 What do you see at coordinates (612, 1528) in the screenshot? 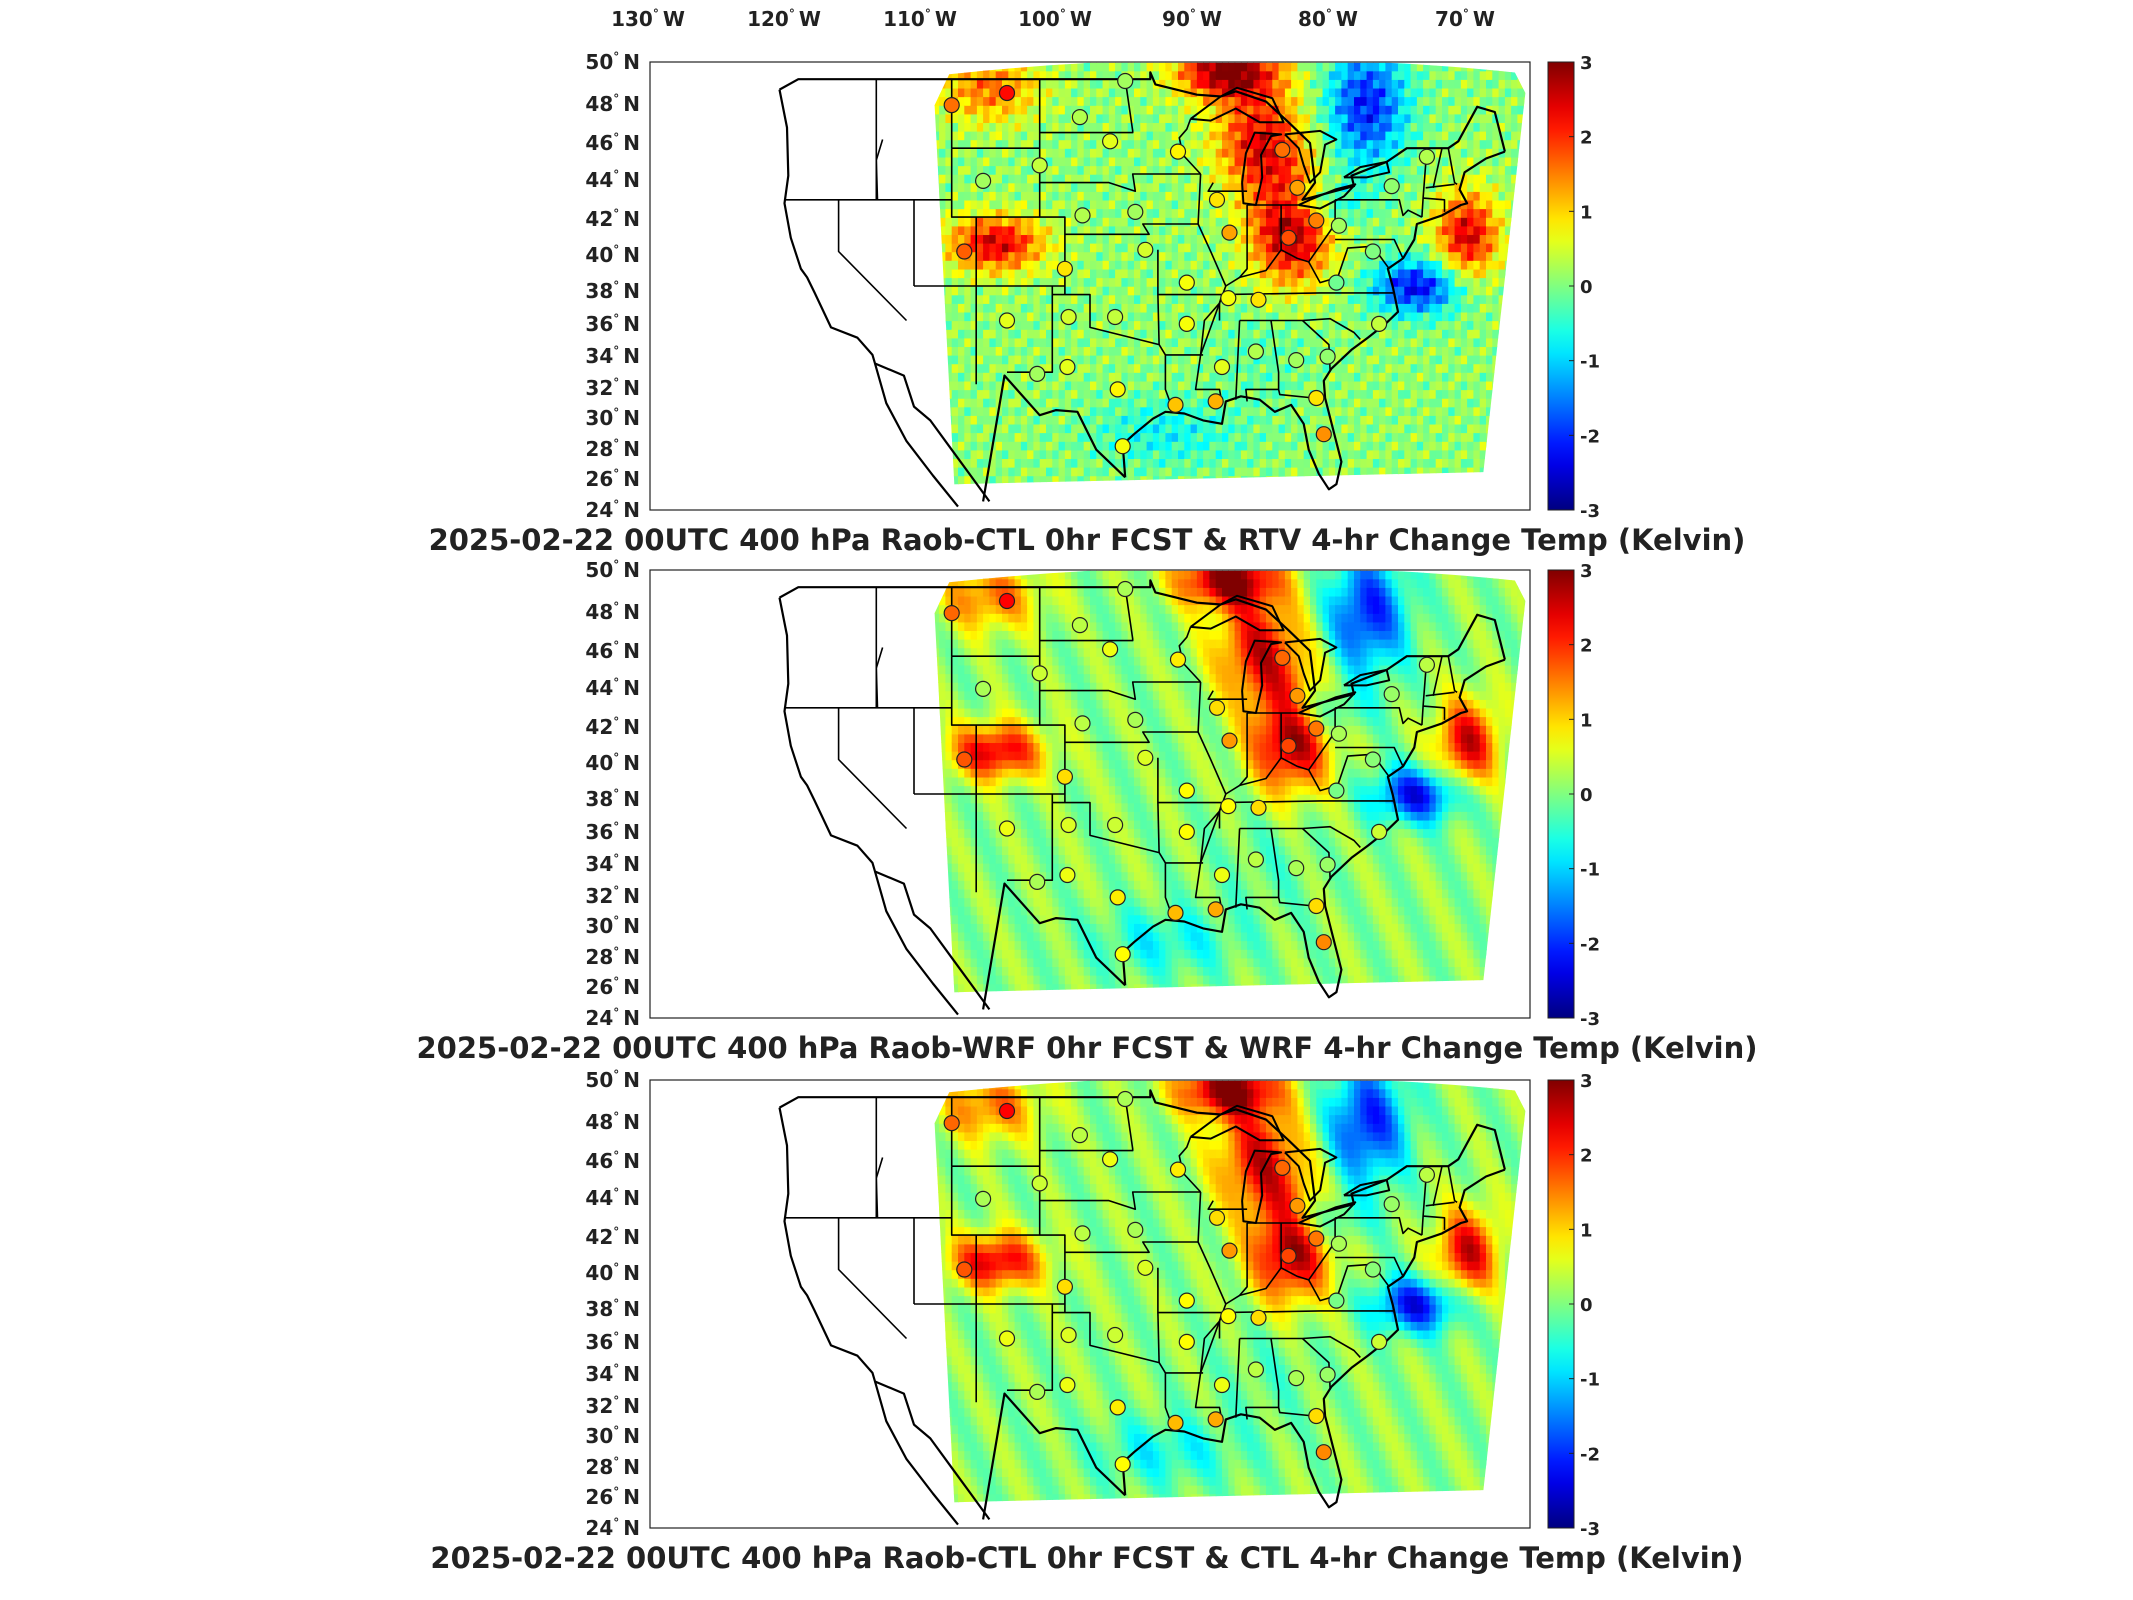
I see `latitude-label: 24° N` at bounding box center [612, 1528].